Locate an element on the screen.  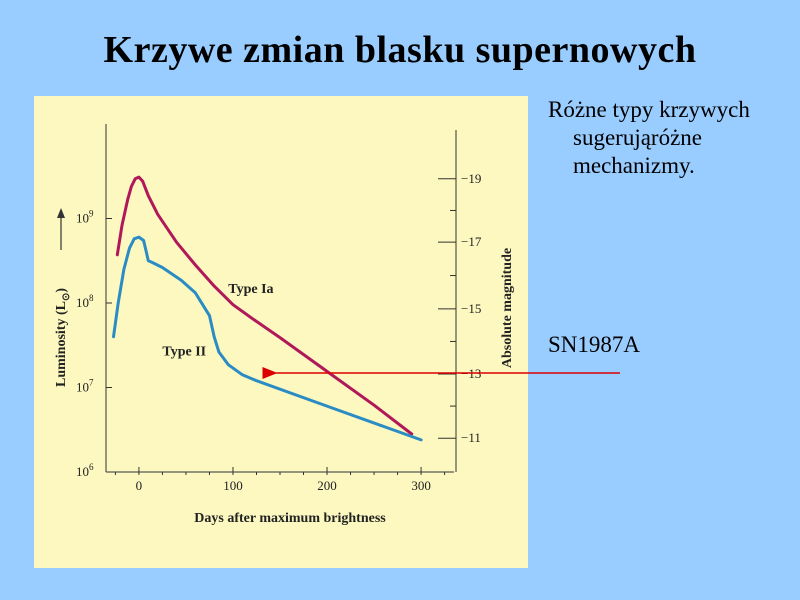
slide-title: Krzywe zmian blasku supernowych is located at coordinates (400, 50).